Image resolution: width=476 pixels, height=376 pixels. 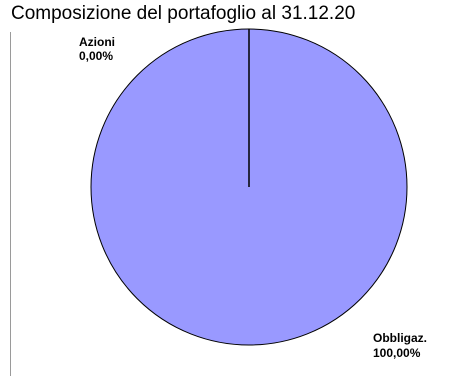 What do you see at coordinates (97, 42) in the screenshot?
I see `slice-label-azioni: Azioni` at bounding box center [97, 42].